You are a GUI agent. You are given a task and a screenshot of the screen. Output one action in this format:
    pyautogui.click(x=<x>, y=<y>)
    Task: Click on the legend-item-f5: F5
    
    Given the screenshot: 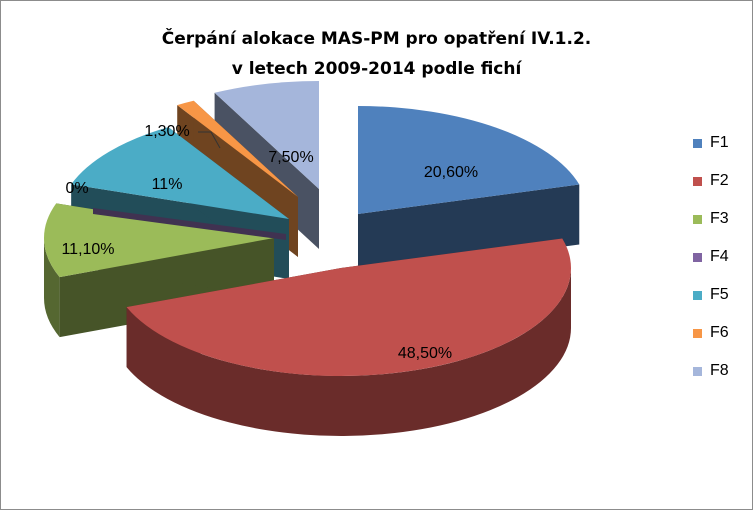 What is the action you would take?
    pyautogui.click(x=711, y=295)
    